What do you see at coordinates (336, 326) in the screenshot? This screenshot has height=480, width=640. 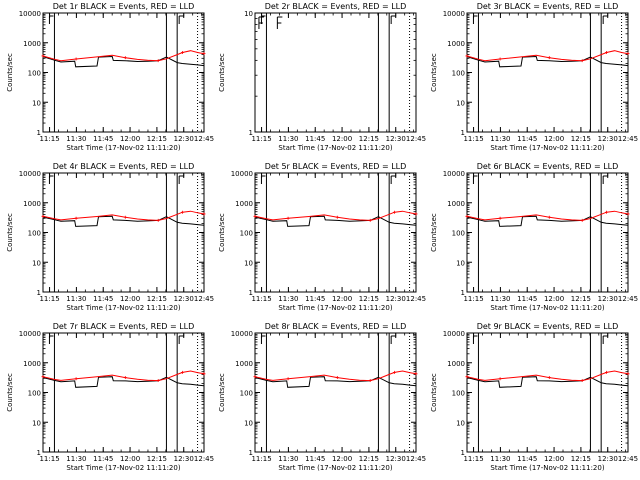 I see `panel-title: Det 8r BLACK = Events, RED = LLD` at bounding box center [336, 326].